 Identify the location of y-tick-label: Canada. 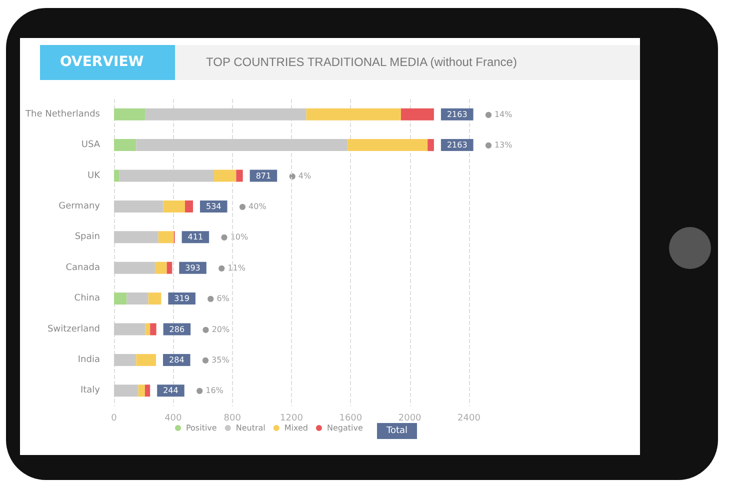
(83, 267).